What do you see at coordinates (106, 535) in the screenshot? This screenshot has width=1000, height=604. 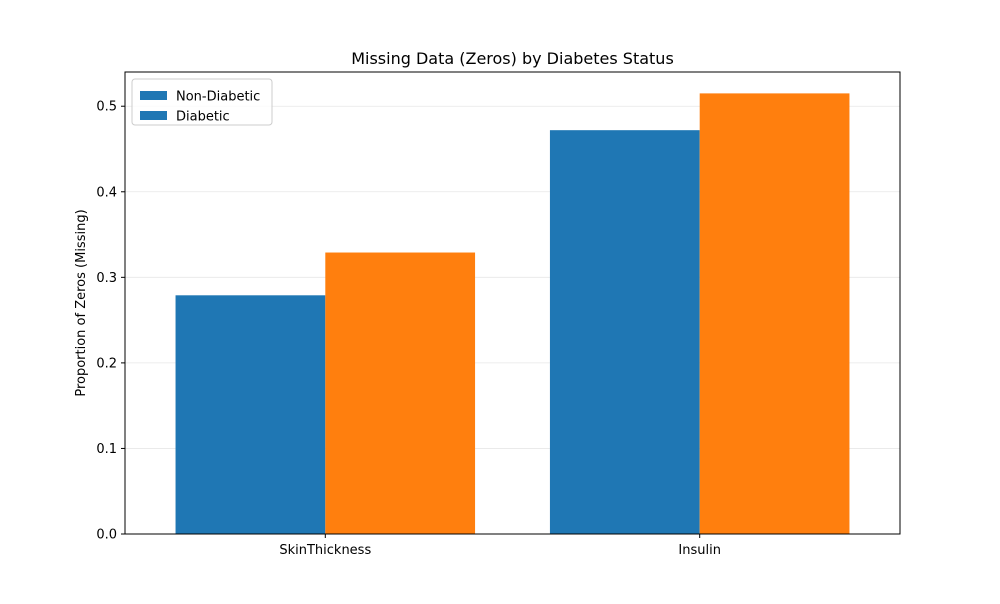 I see `y-tick-label: 0.0` at bounding box center [106, 535].